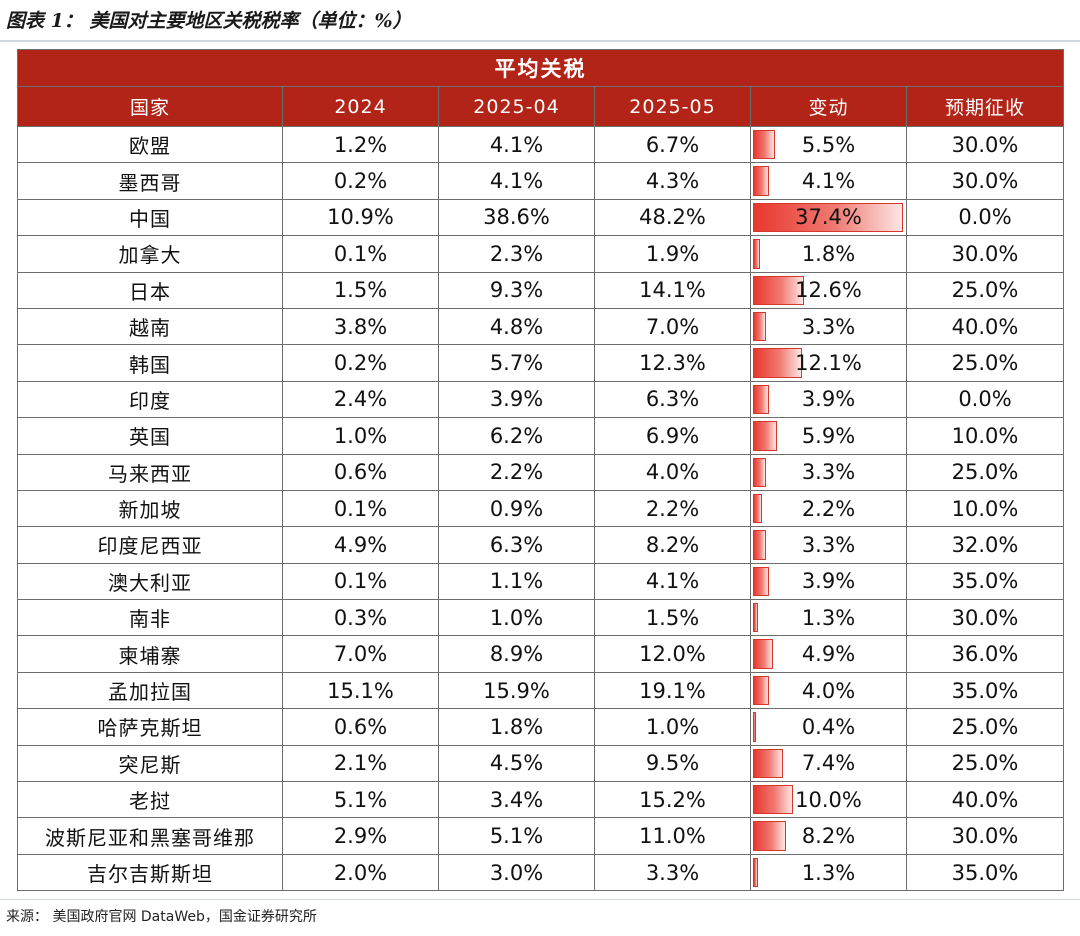  I want to click on header-country: 国家, so click(150, 106).